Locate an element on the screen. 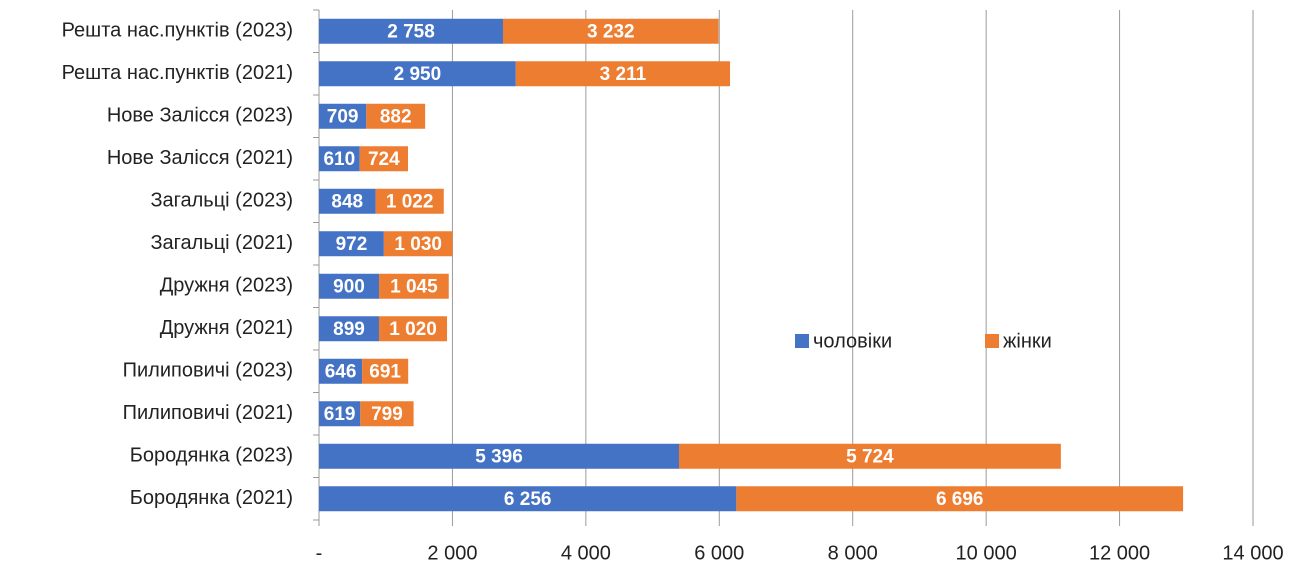  y-tick-label: Бородянка (2021) is located at coordinates (211, 498).